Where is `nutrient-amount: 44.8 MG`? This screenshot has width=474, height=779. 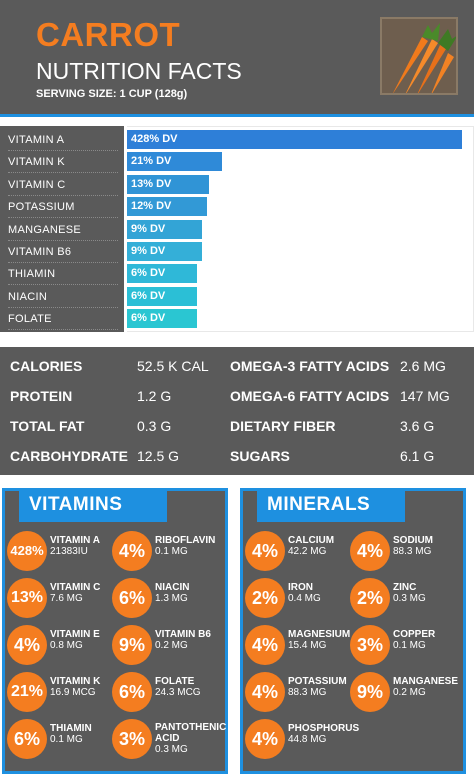
nutrient-amount: 44.8 MG is located at coordinates (307, 739).